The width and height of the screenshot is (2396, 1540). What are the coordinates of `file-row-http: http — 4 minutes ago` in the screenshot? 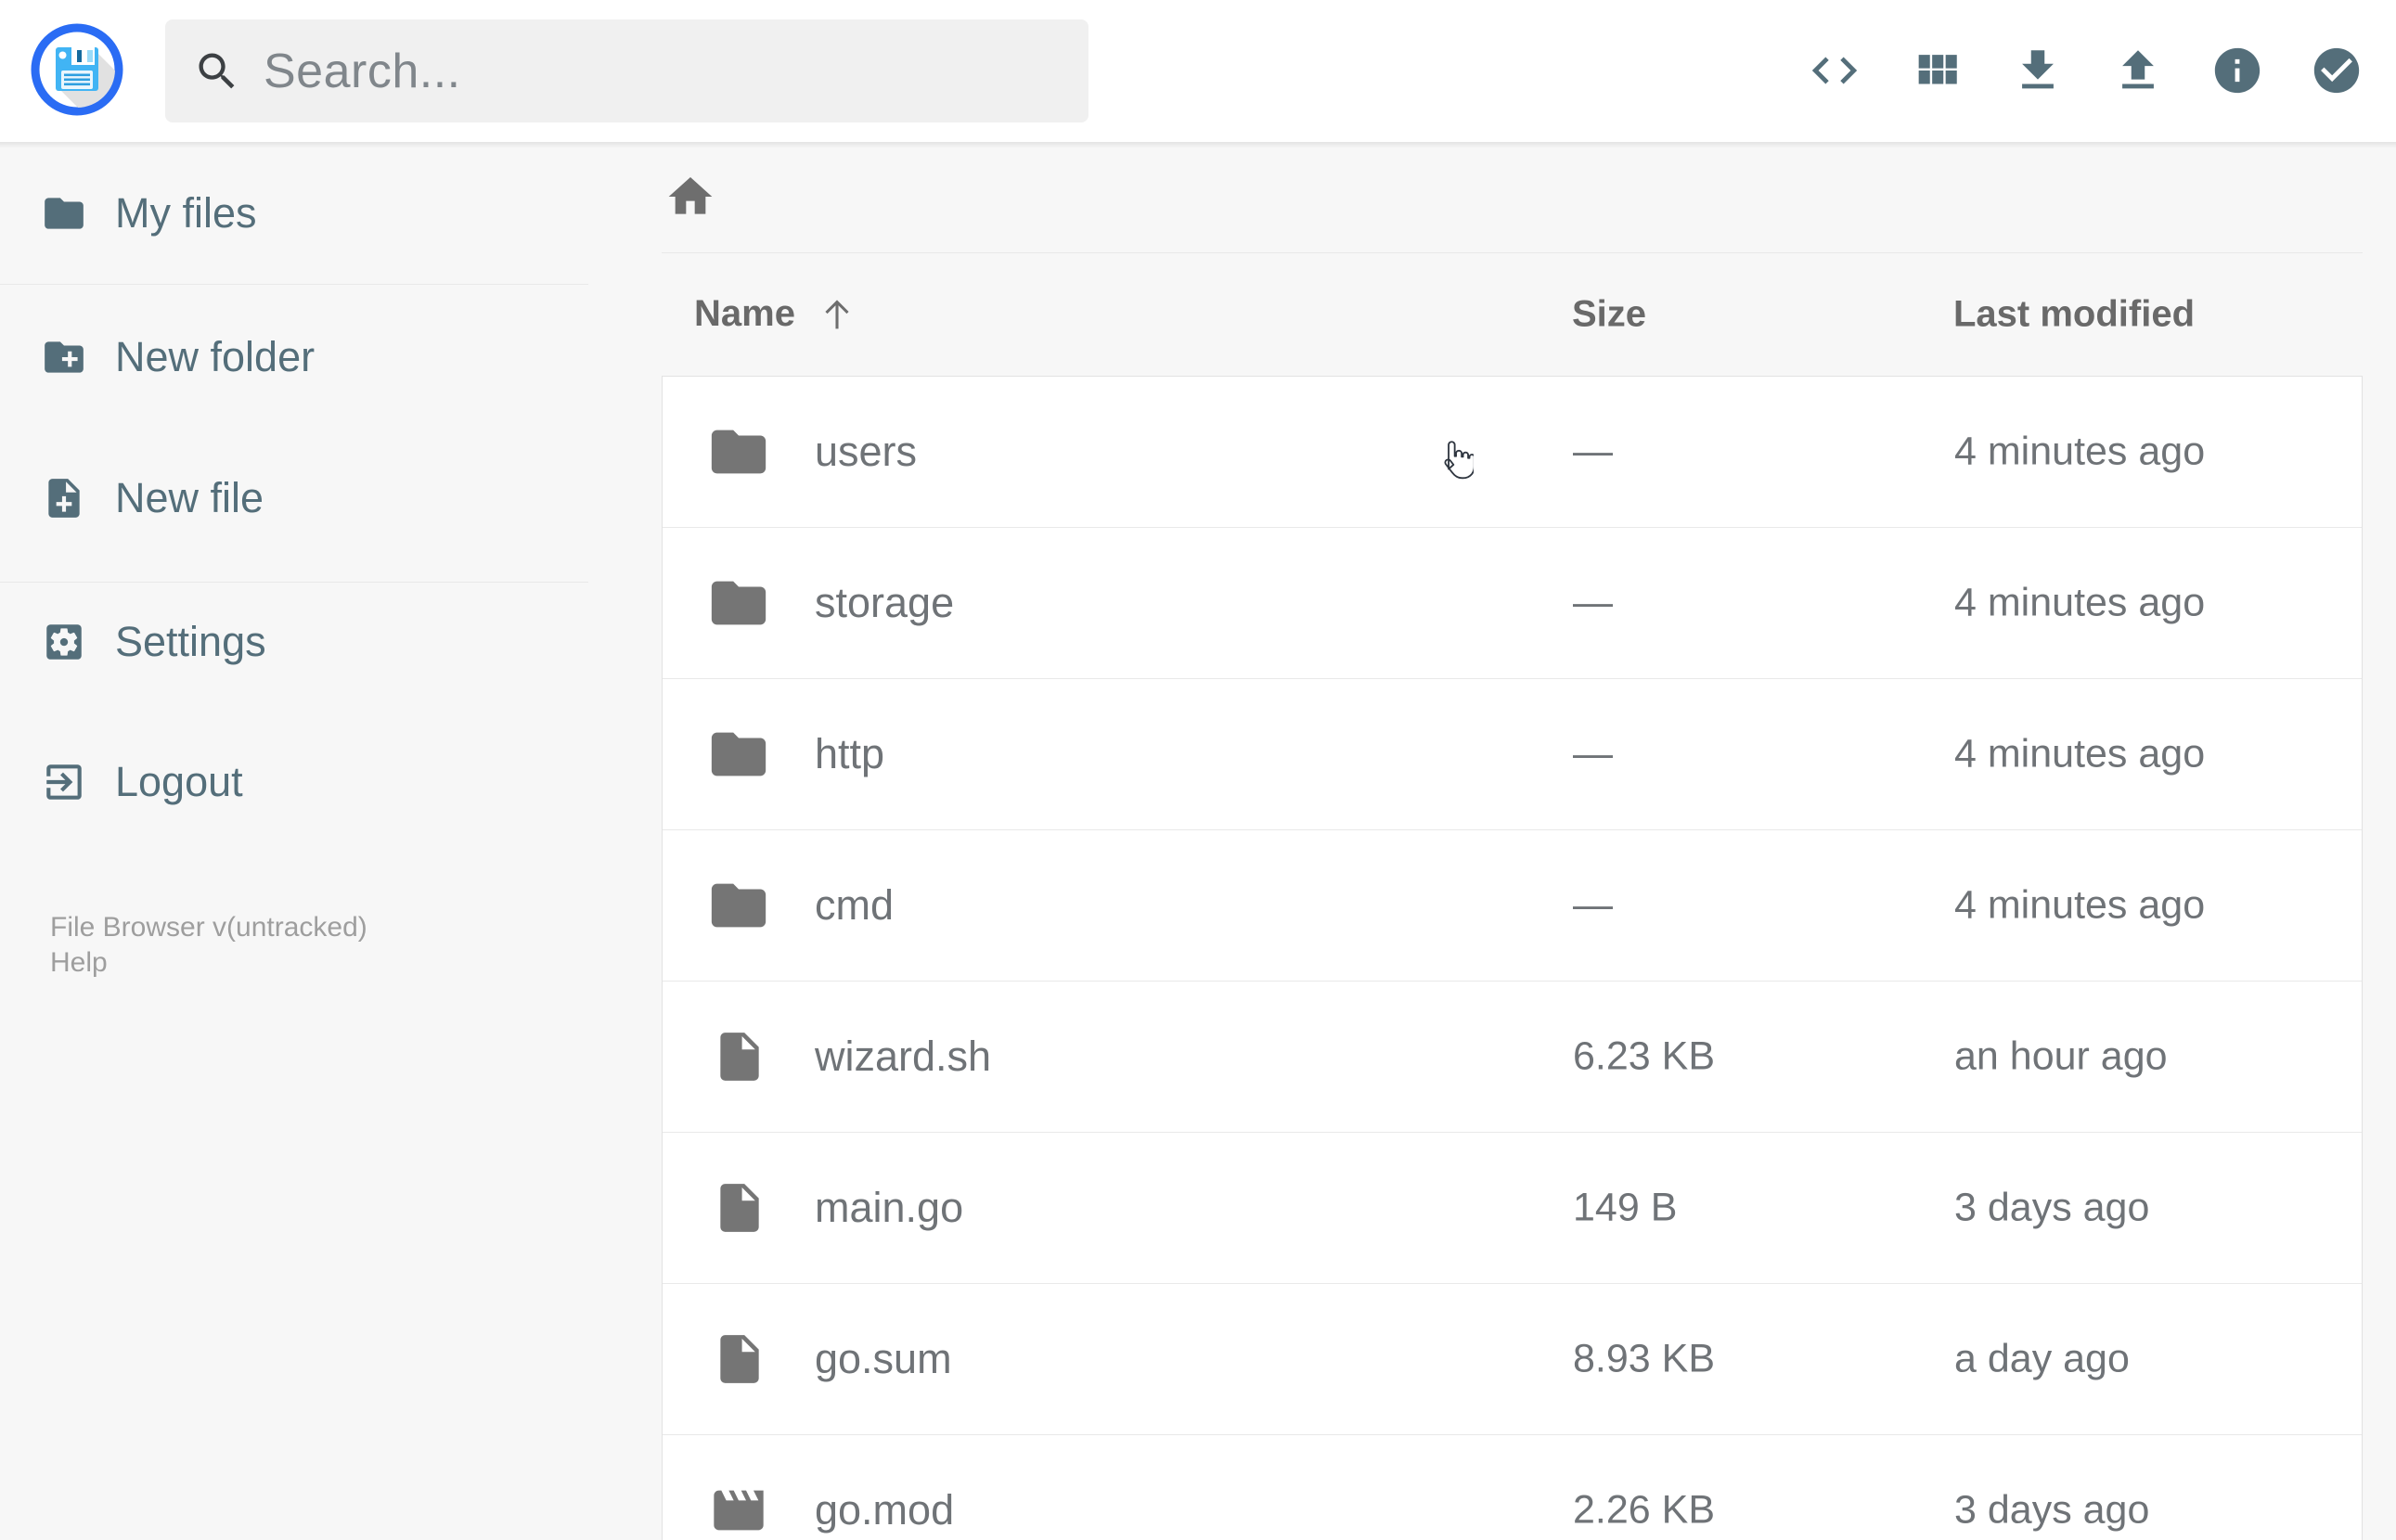 It's located at (1512, 754).